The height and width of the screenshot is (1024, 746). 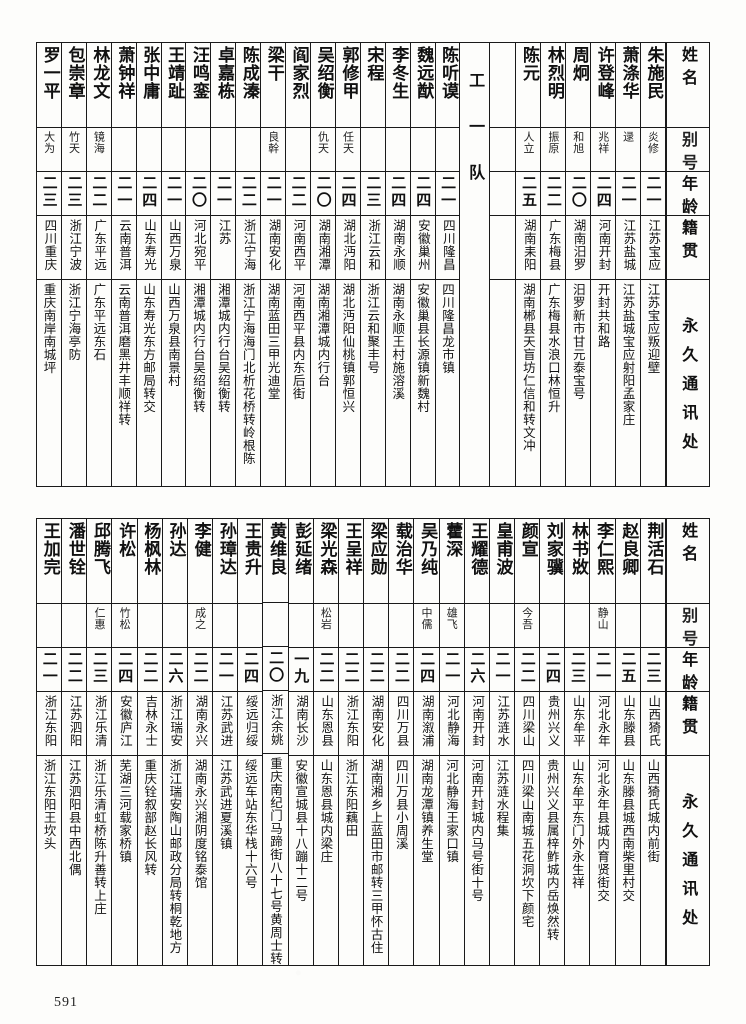 I want to click on cell-name: 阎家烈, so click(x=298, y=85).